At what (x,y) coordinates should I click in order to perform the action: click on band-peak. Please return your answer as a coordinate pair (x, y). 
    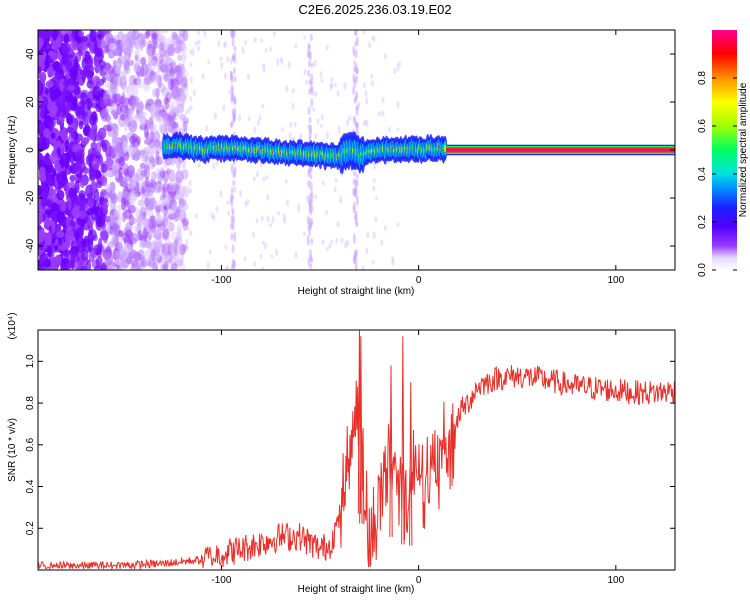
    Looking at the image, I should click on (560, 150).